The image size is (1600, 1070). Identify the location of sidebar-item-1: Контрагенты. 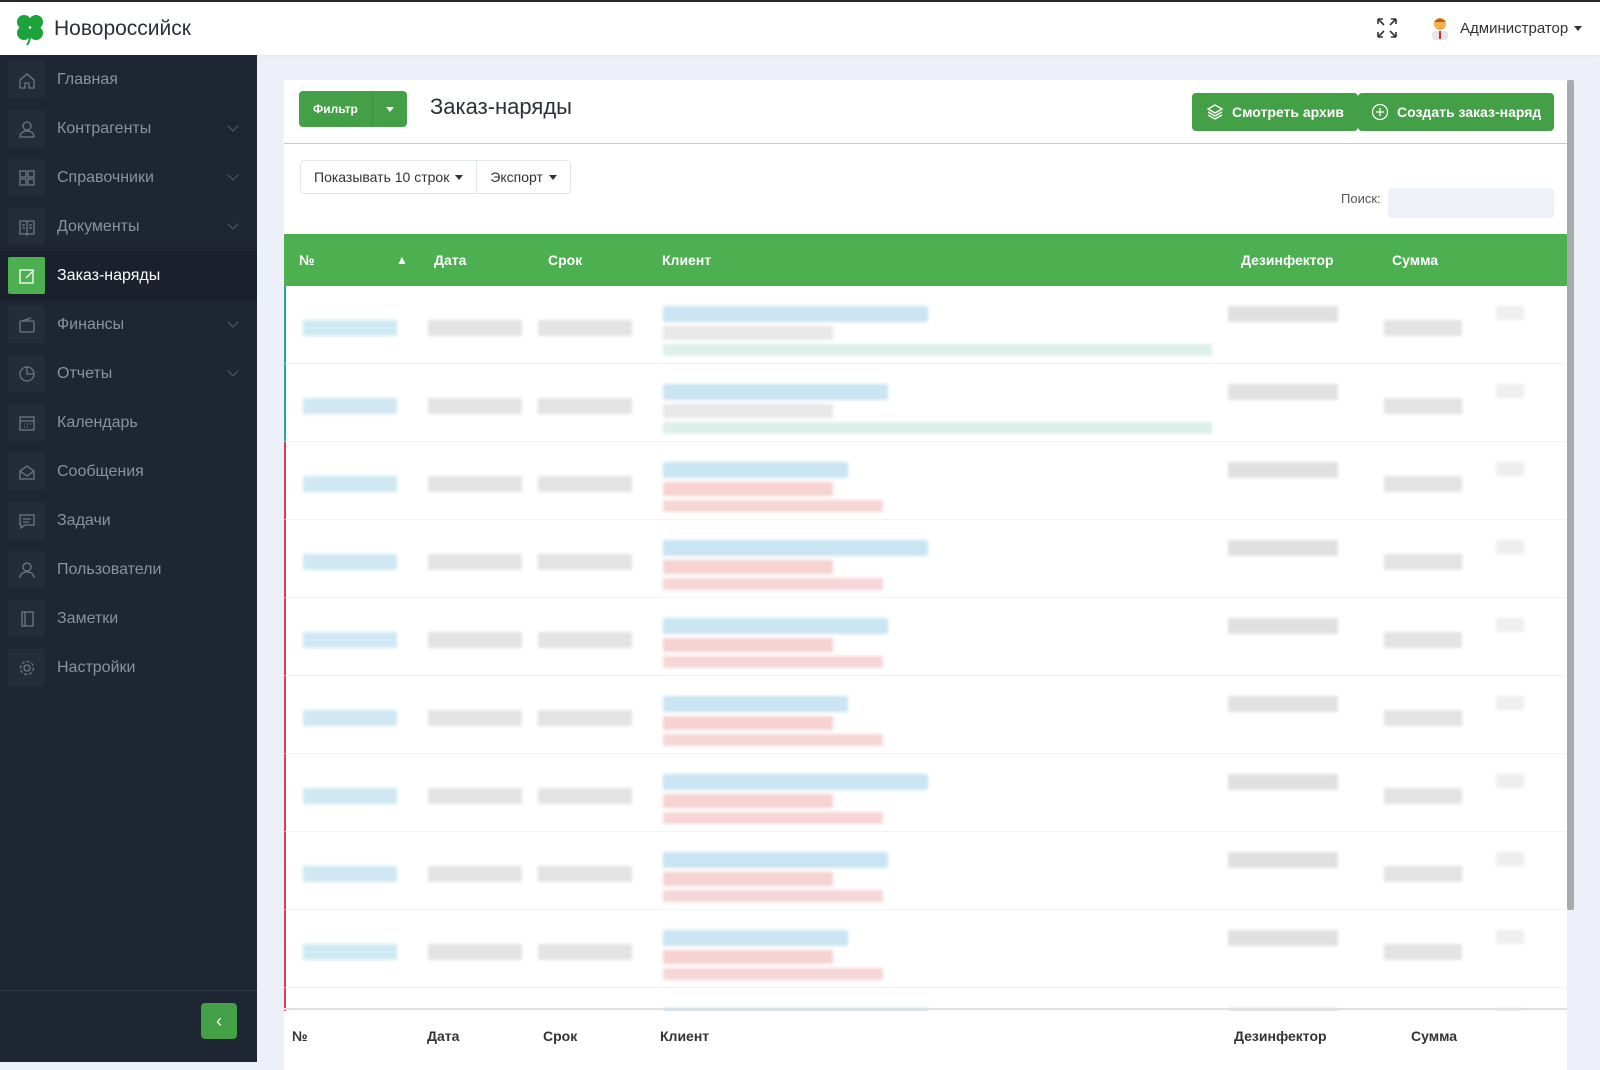
(128, 128).